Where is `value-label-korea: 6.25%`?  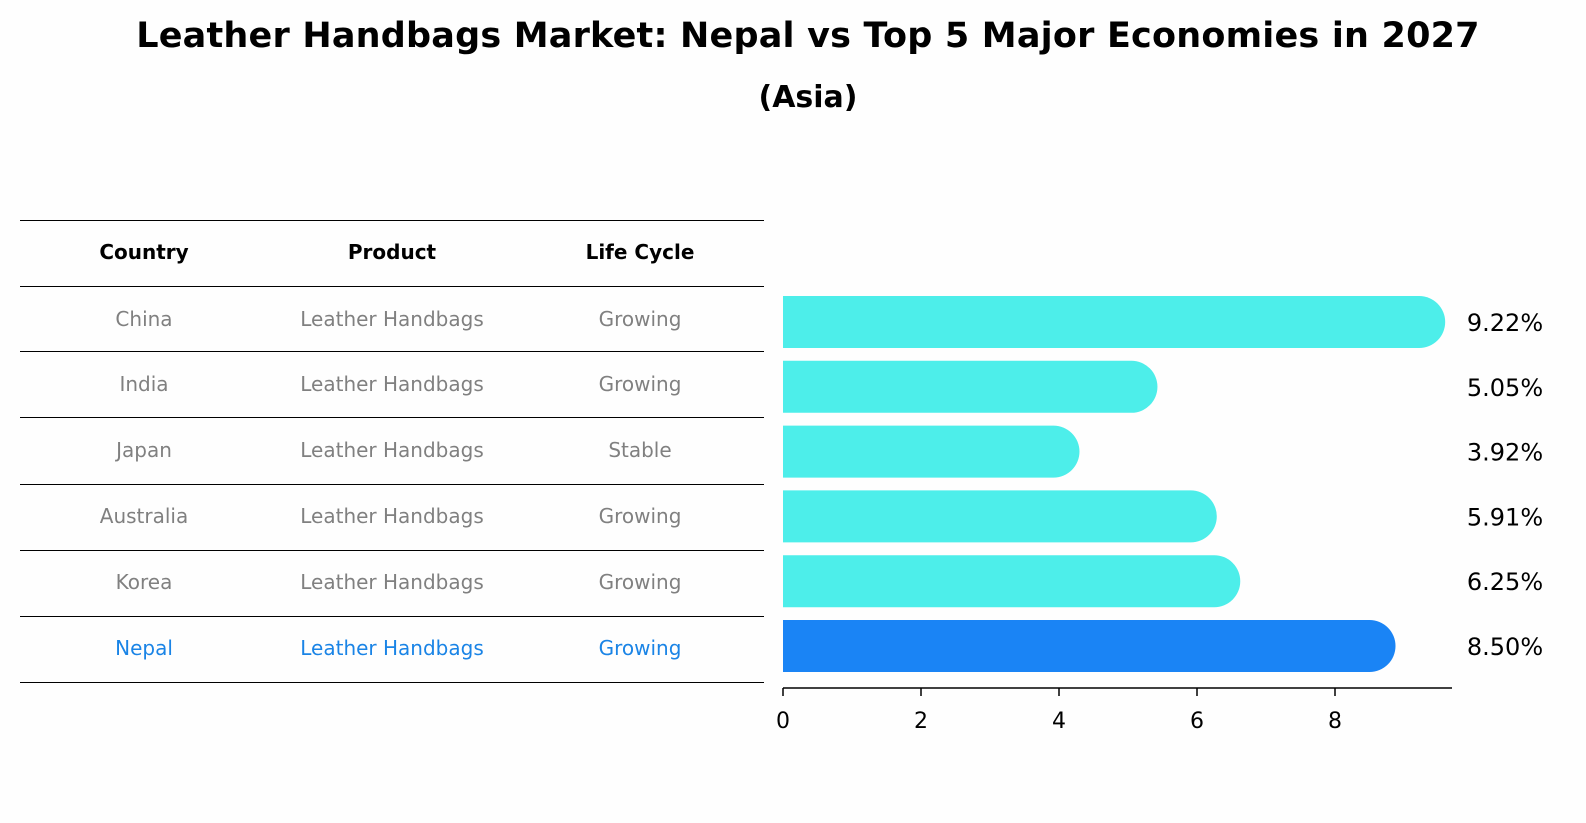 value-label-korea: 6.25% is located at coordinates (1505, 582).